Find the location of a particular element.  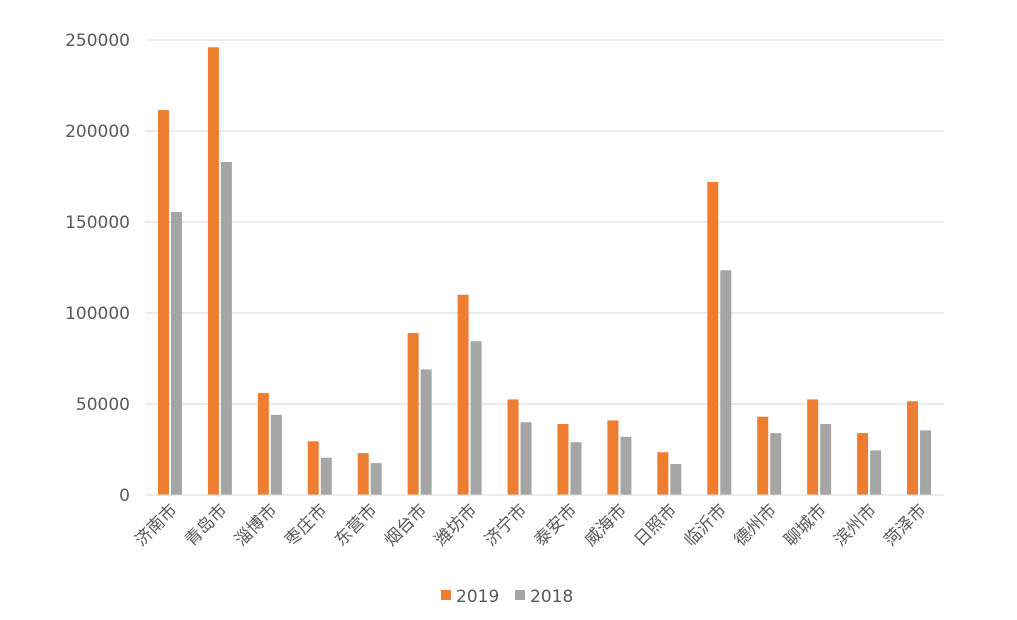

y-tick-label: 150000 is located at coordinates (97, 223).